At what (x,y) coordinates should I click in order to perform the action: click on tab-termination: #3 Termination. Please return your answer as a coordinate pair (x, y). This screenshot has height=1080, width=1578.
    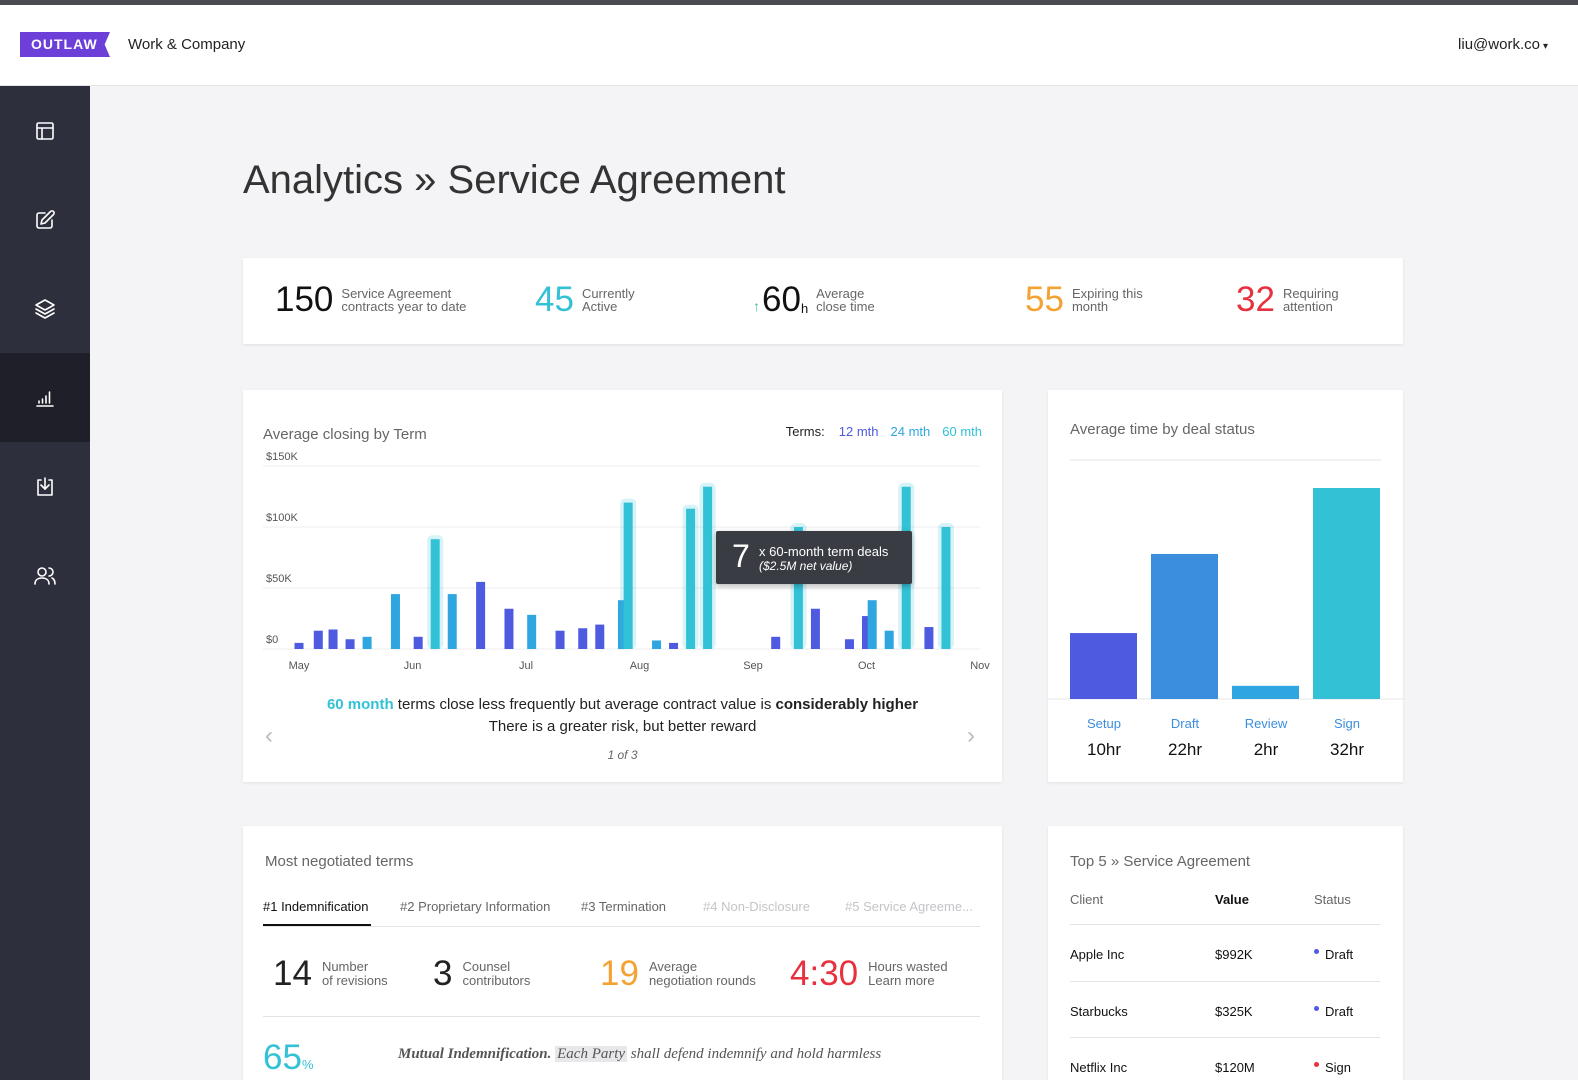
    Looking at the image, I should click on (624, 906).